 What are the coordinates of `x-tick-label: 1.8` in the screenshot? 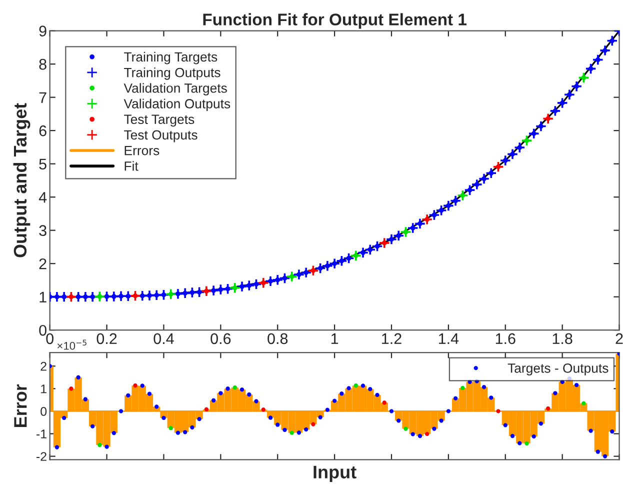 It's located at (562, 338).